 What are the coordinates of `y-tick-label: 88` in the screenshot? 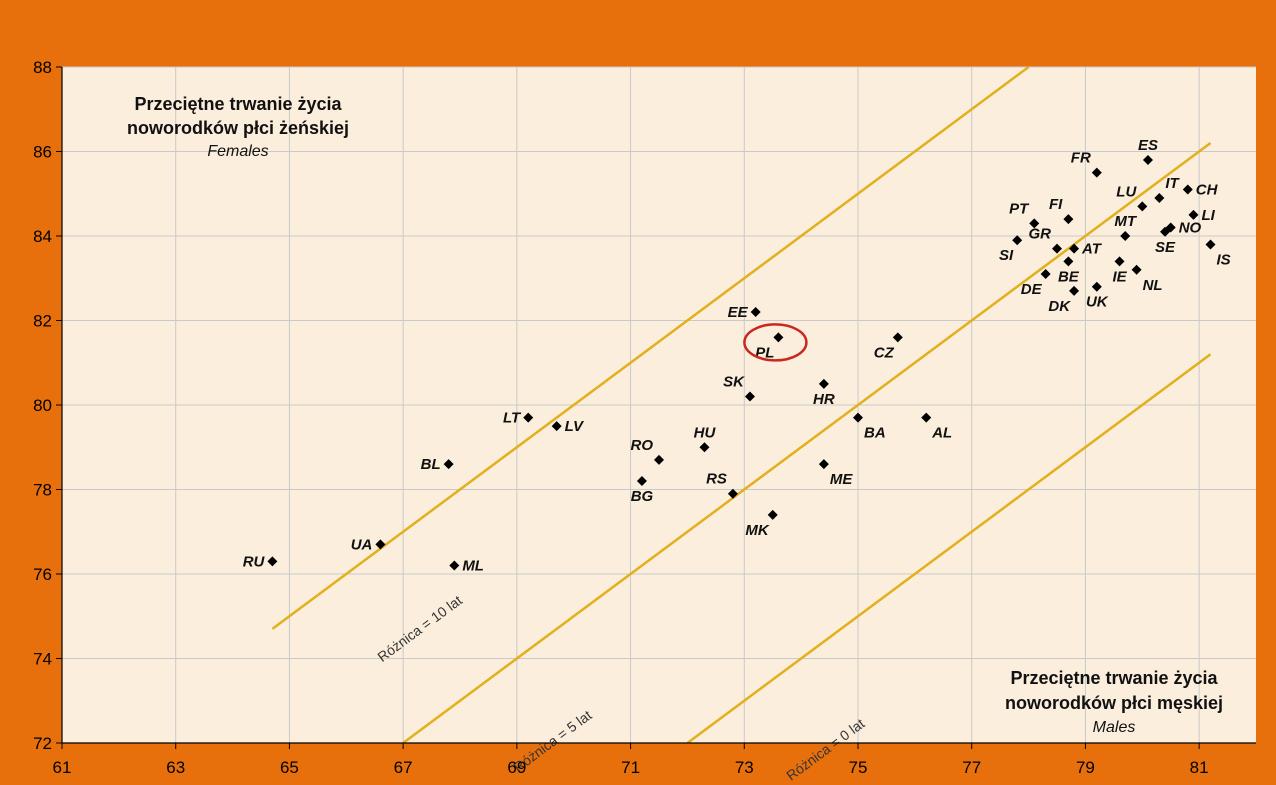 It's located at (42, 67).